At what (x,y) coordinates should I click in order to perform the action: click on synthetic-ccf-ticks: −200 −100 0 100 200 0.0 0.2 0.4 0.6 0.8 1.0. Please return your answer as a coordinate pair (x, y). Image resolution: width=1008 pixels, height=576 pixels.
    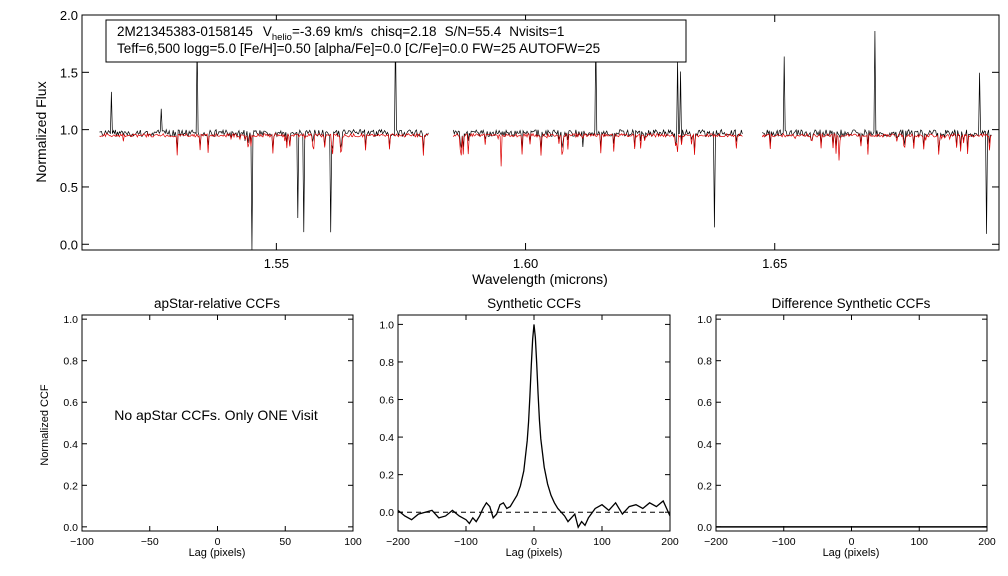
    Looking at the image, I should click on (529, 431).